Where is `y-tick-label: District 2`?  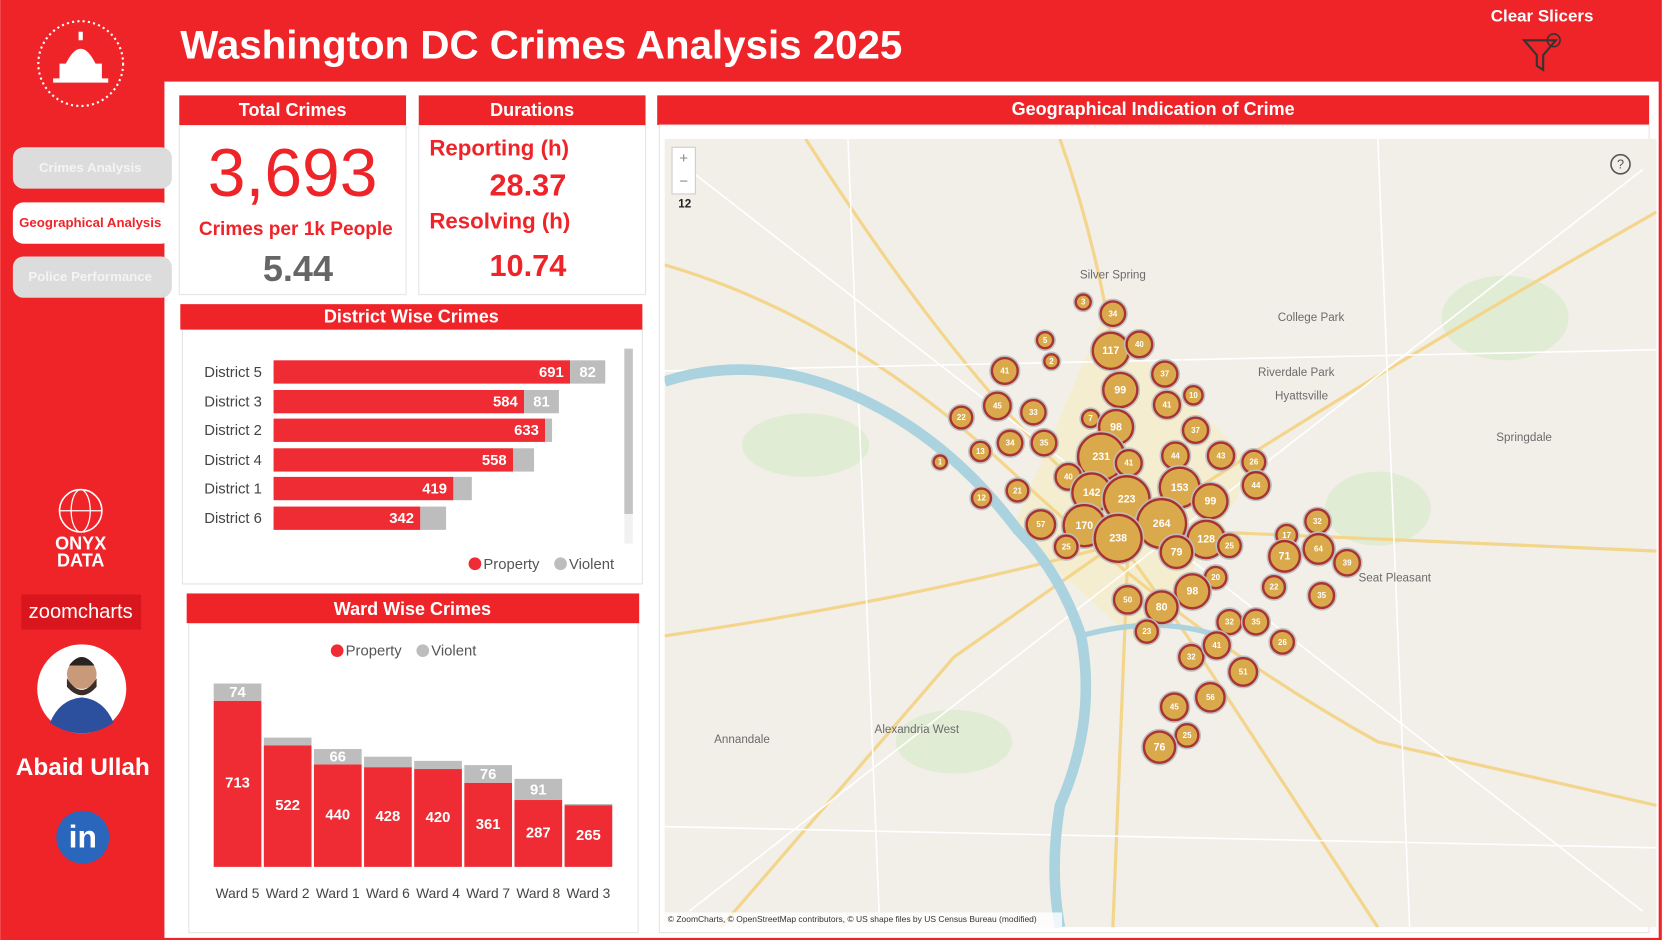 y-tick-label: District 2 is located at coordinates (233, 431).